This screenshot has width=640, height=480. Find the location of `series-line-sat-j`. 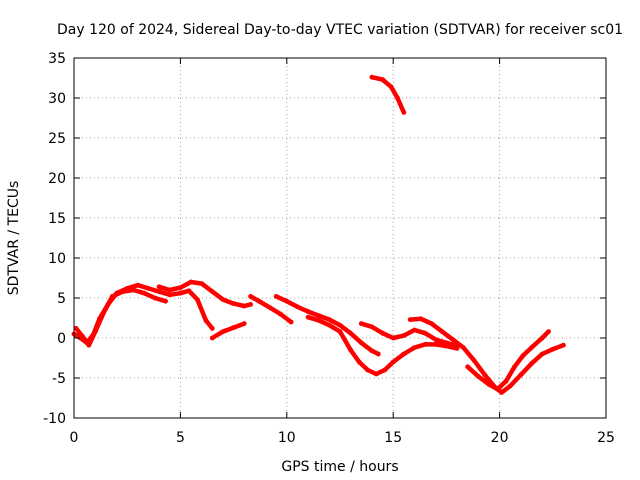

series-line-sat-j is located at coordinates (508, 360).